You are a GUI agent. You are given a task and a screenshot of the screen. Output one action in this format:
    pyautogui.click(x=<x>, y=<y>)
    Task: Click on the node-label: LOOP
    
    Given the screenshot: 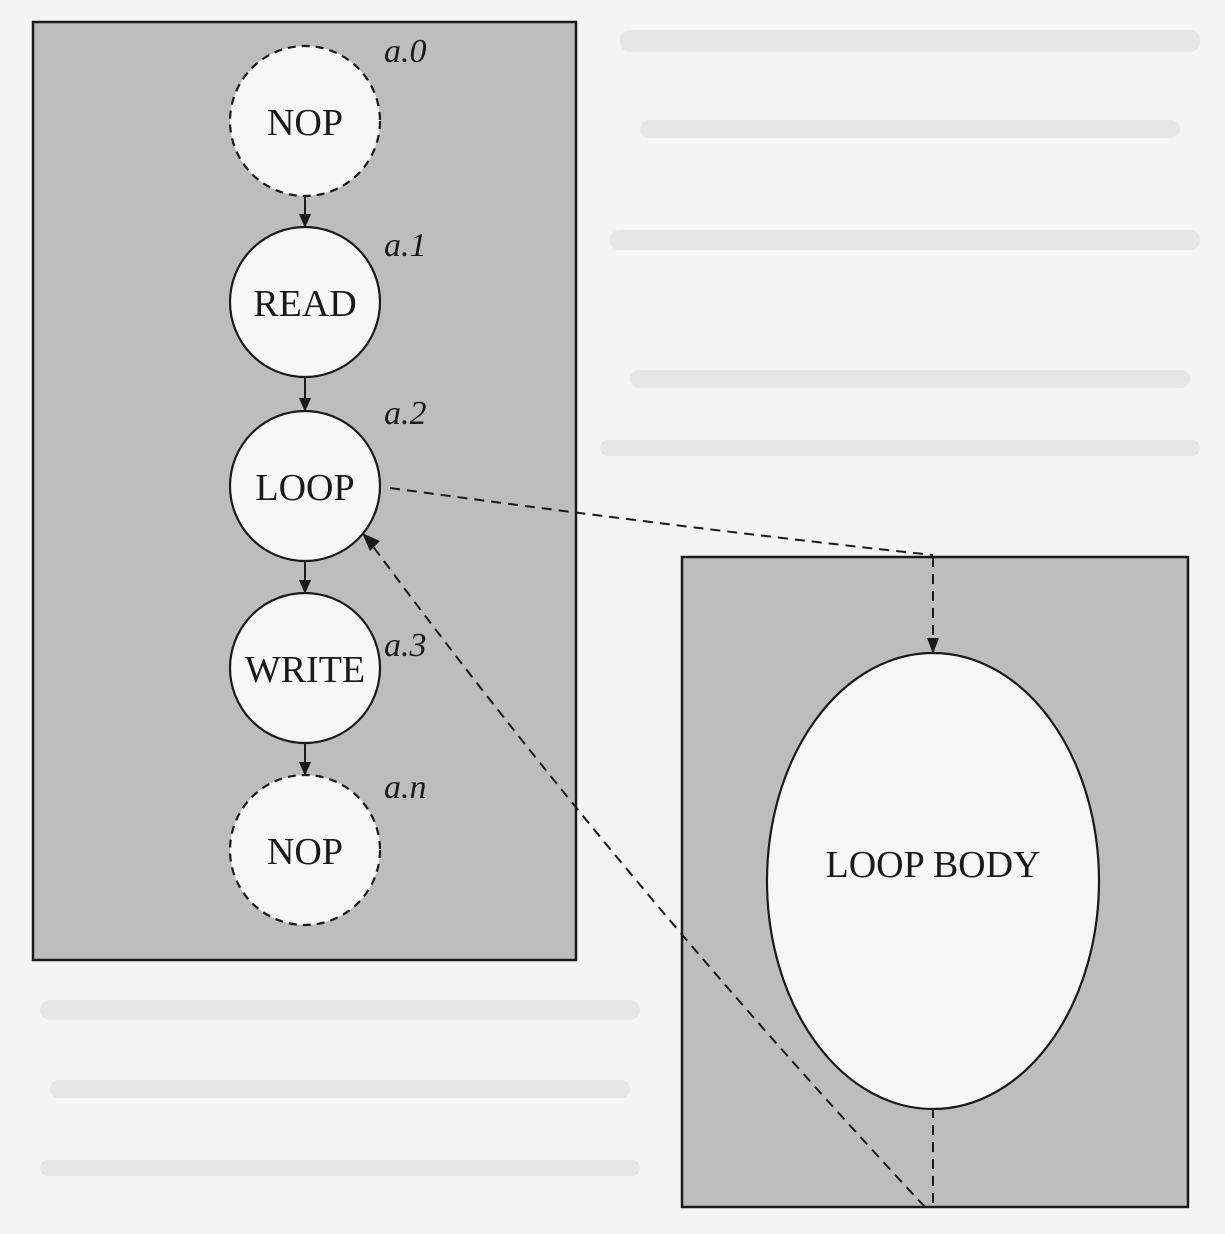 What is the action you would take?
    pyautogui.click(x=304, y=488)
    